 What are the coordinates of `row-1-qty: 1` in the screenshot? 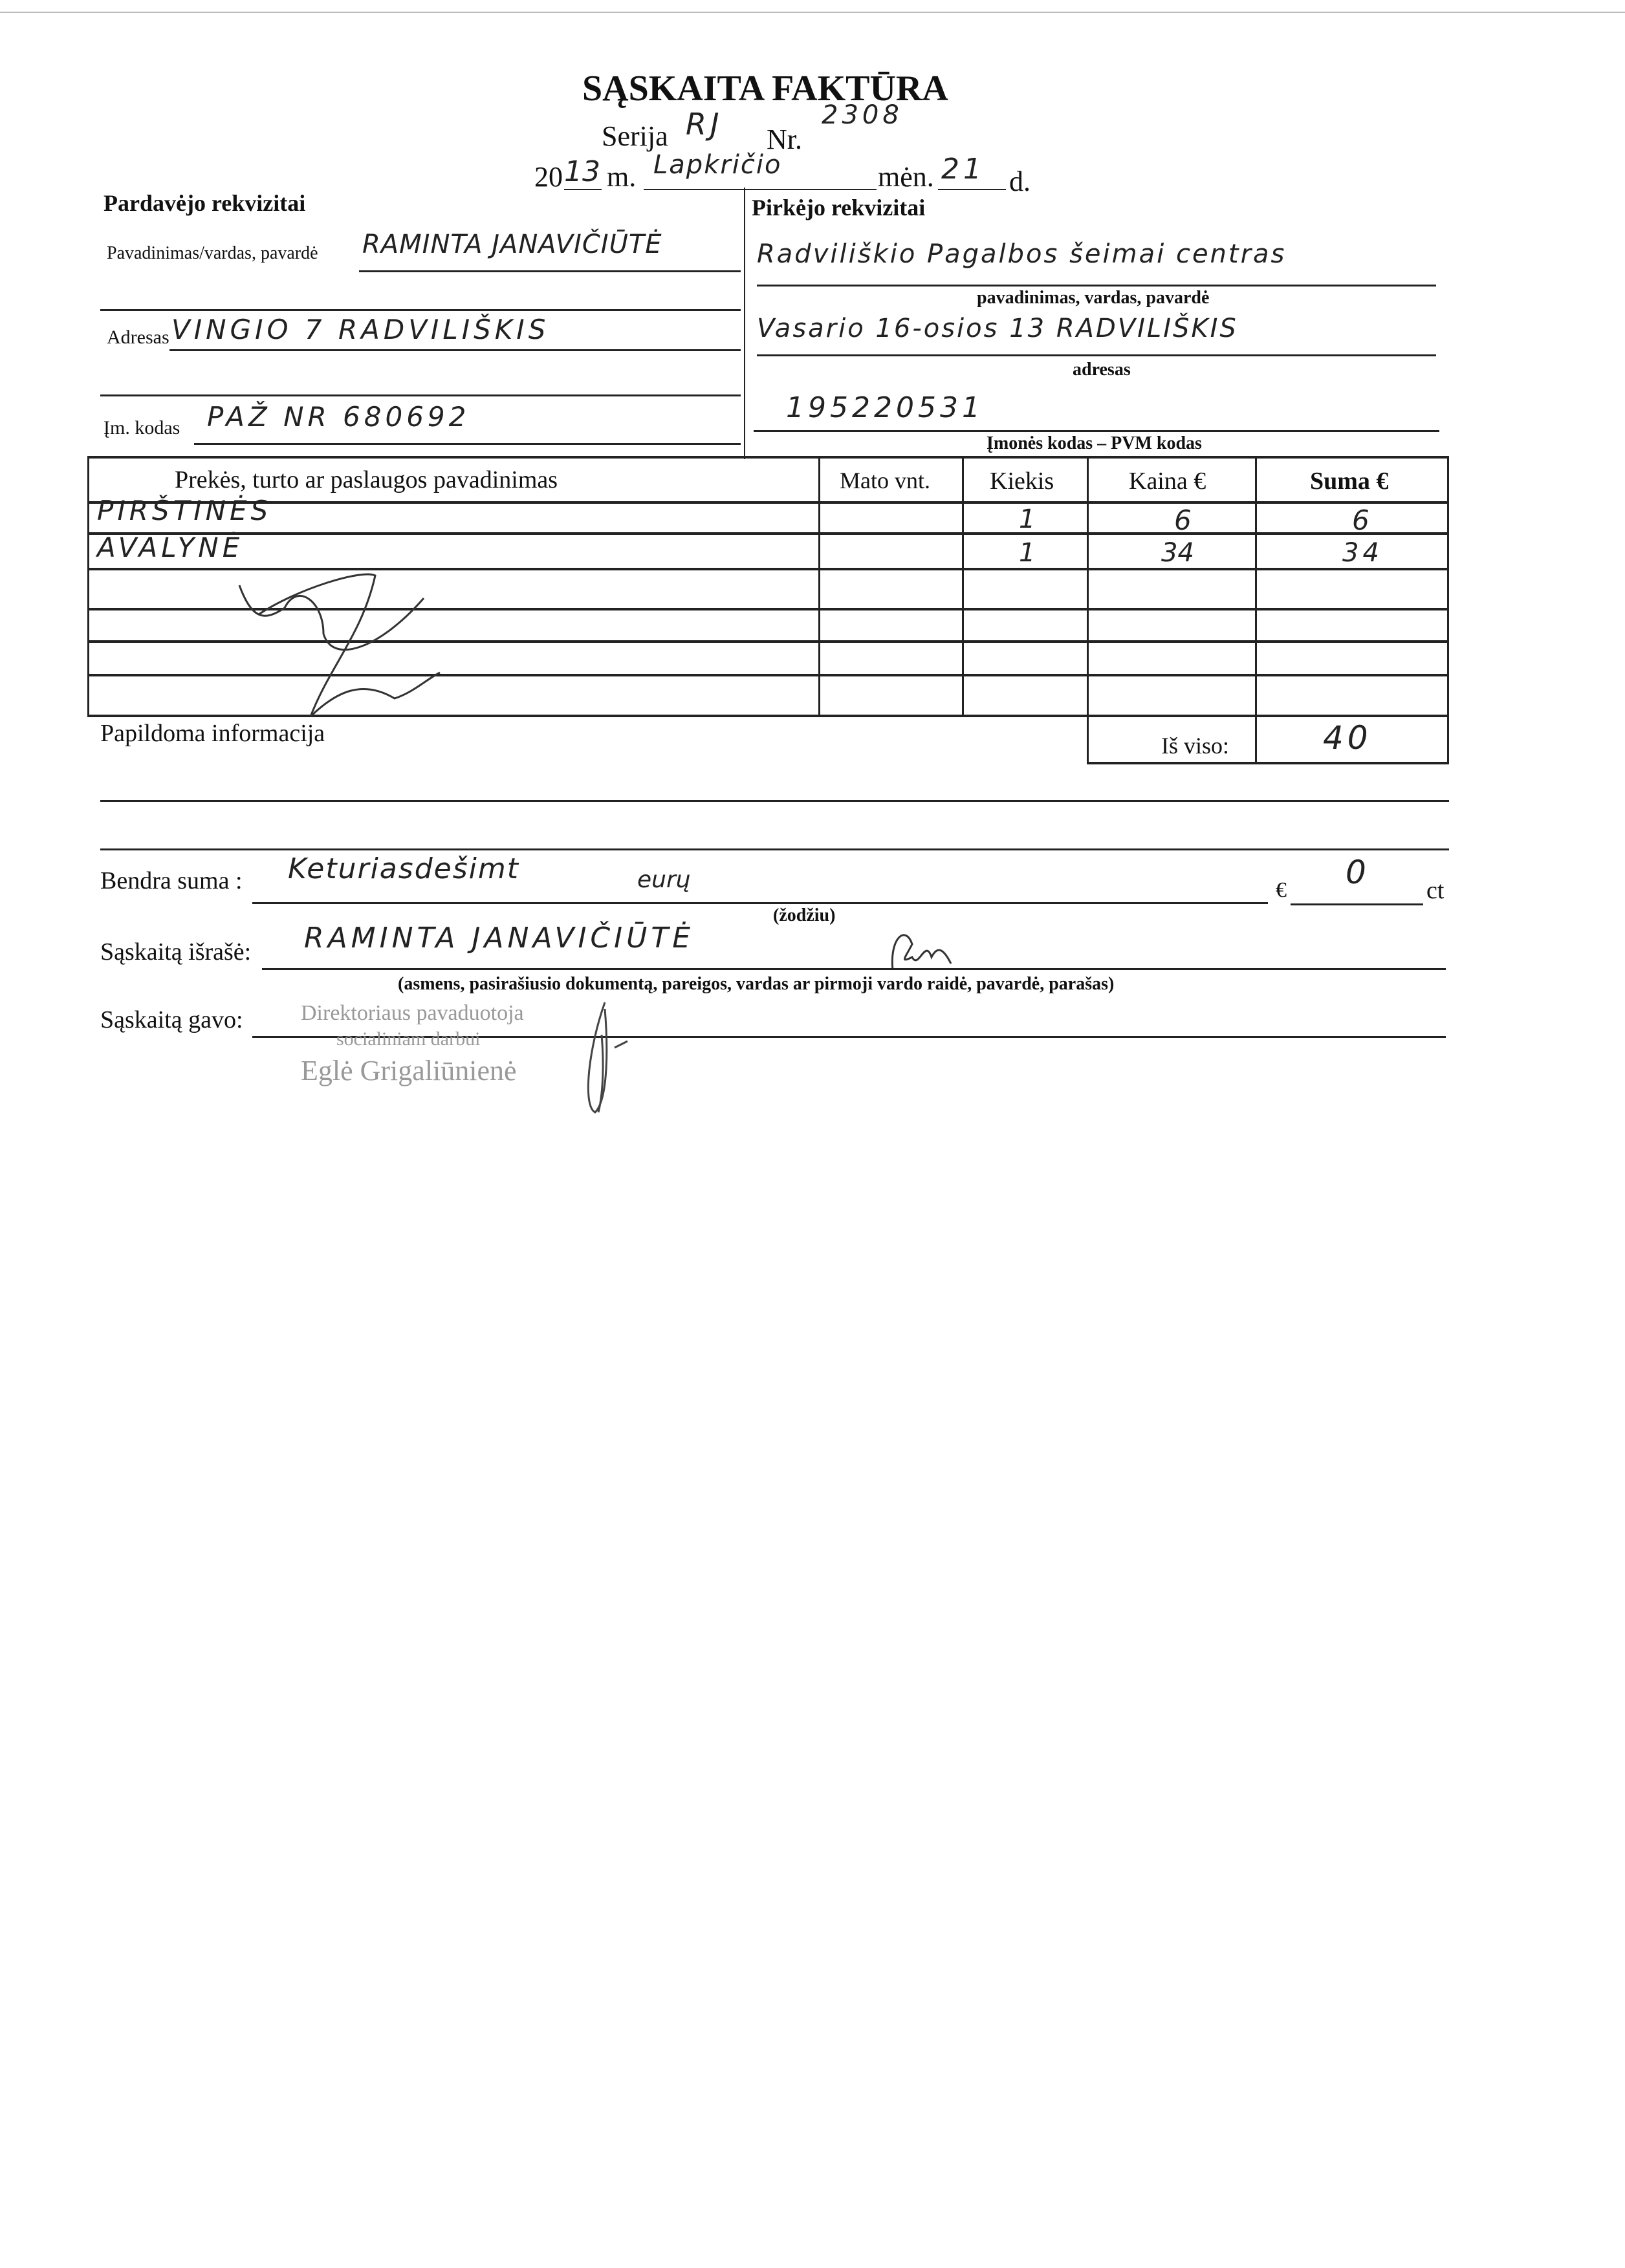 It's located at (1029, 519).